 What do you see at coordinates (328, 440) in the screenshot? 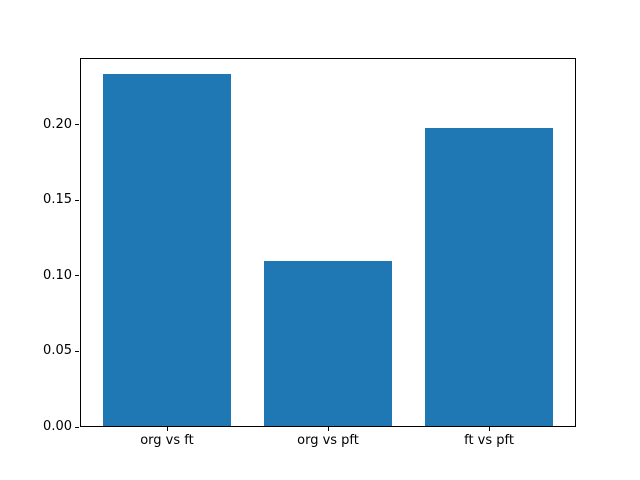
I see `x-tick-label: org vs pft` at bounding box center [328, 440].